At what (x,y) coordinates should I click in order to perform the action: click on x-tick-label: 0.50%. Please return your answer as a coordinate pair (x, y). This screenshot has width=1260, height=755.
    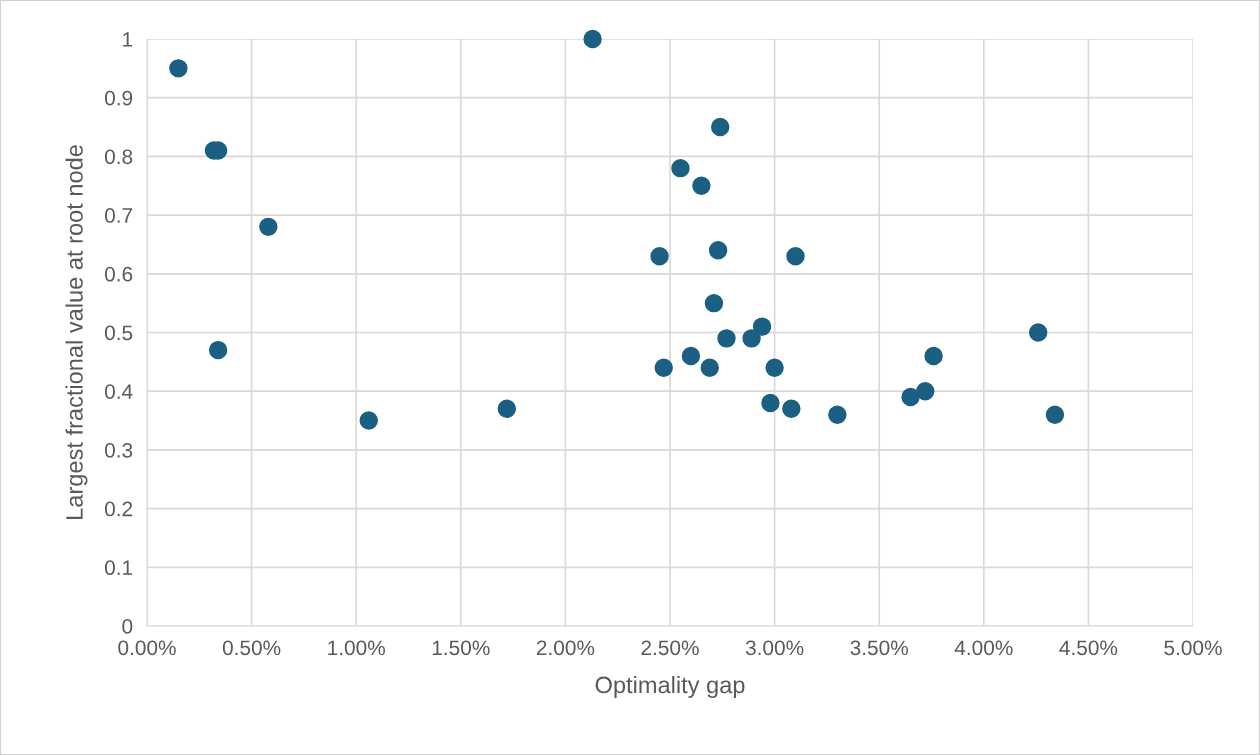
    Looking at the image, I should click on (251, 648).